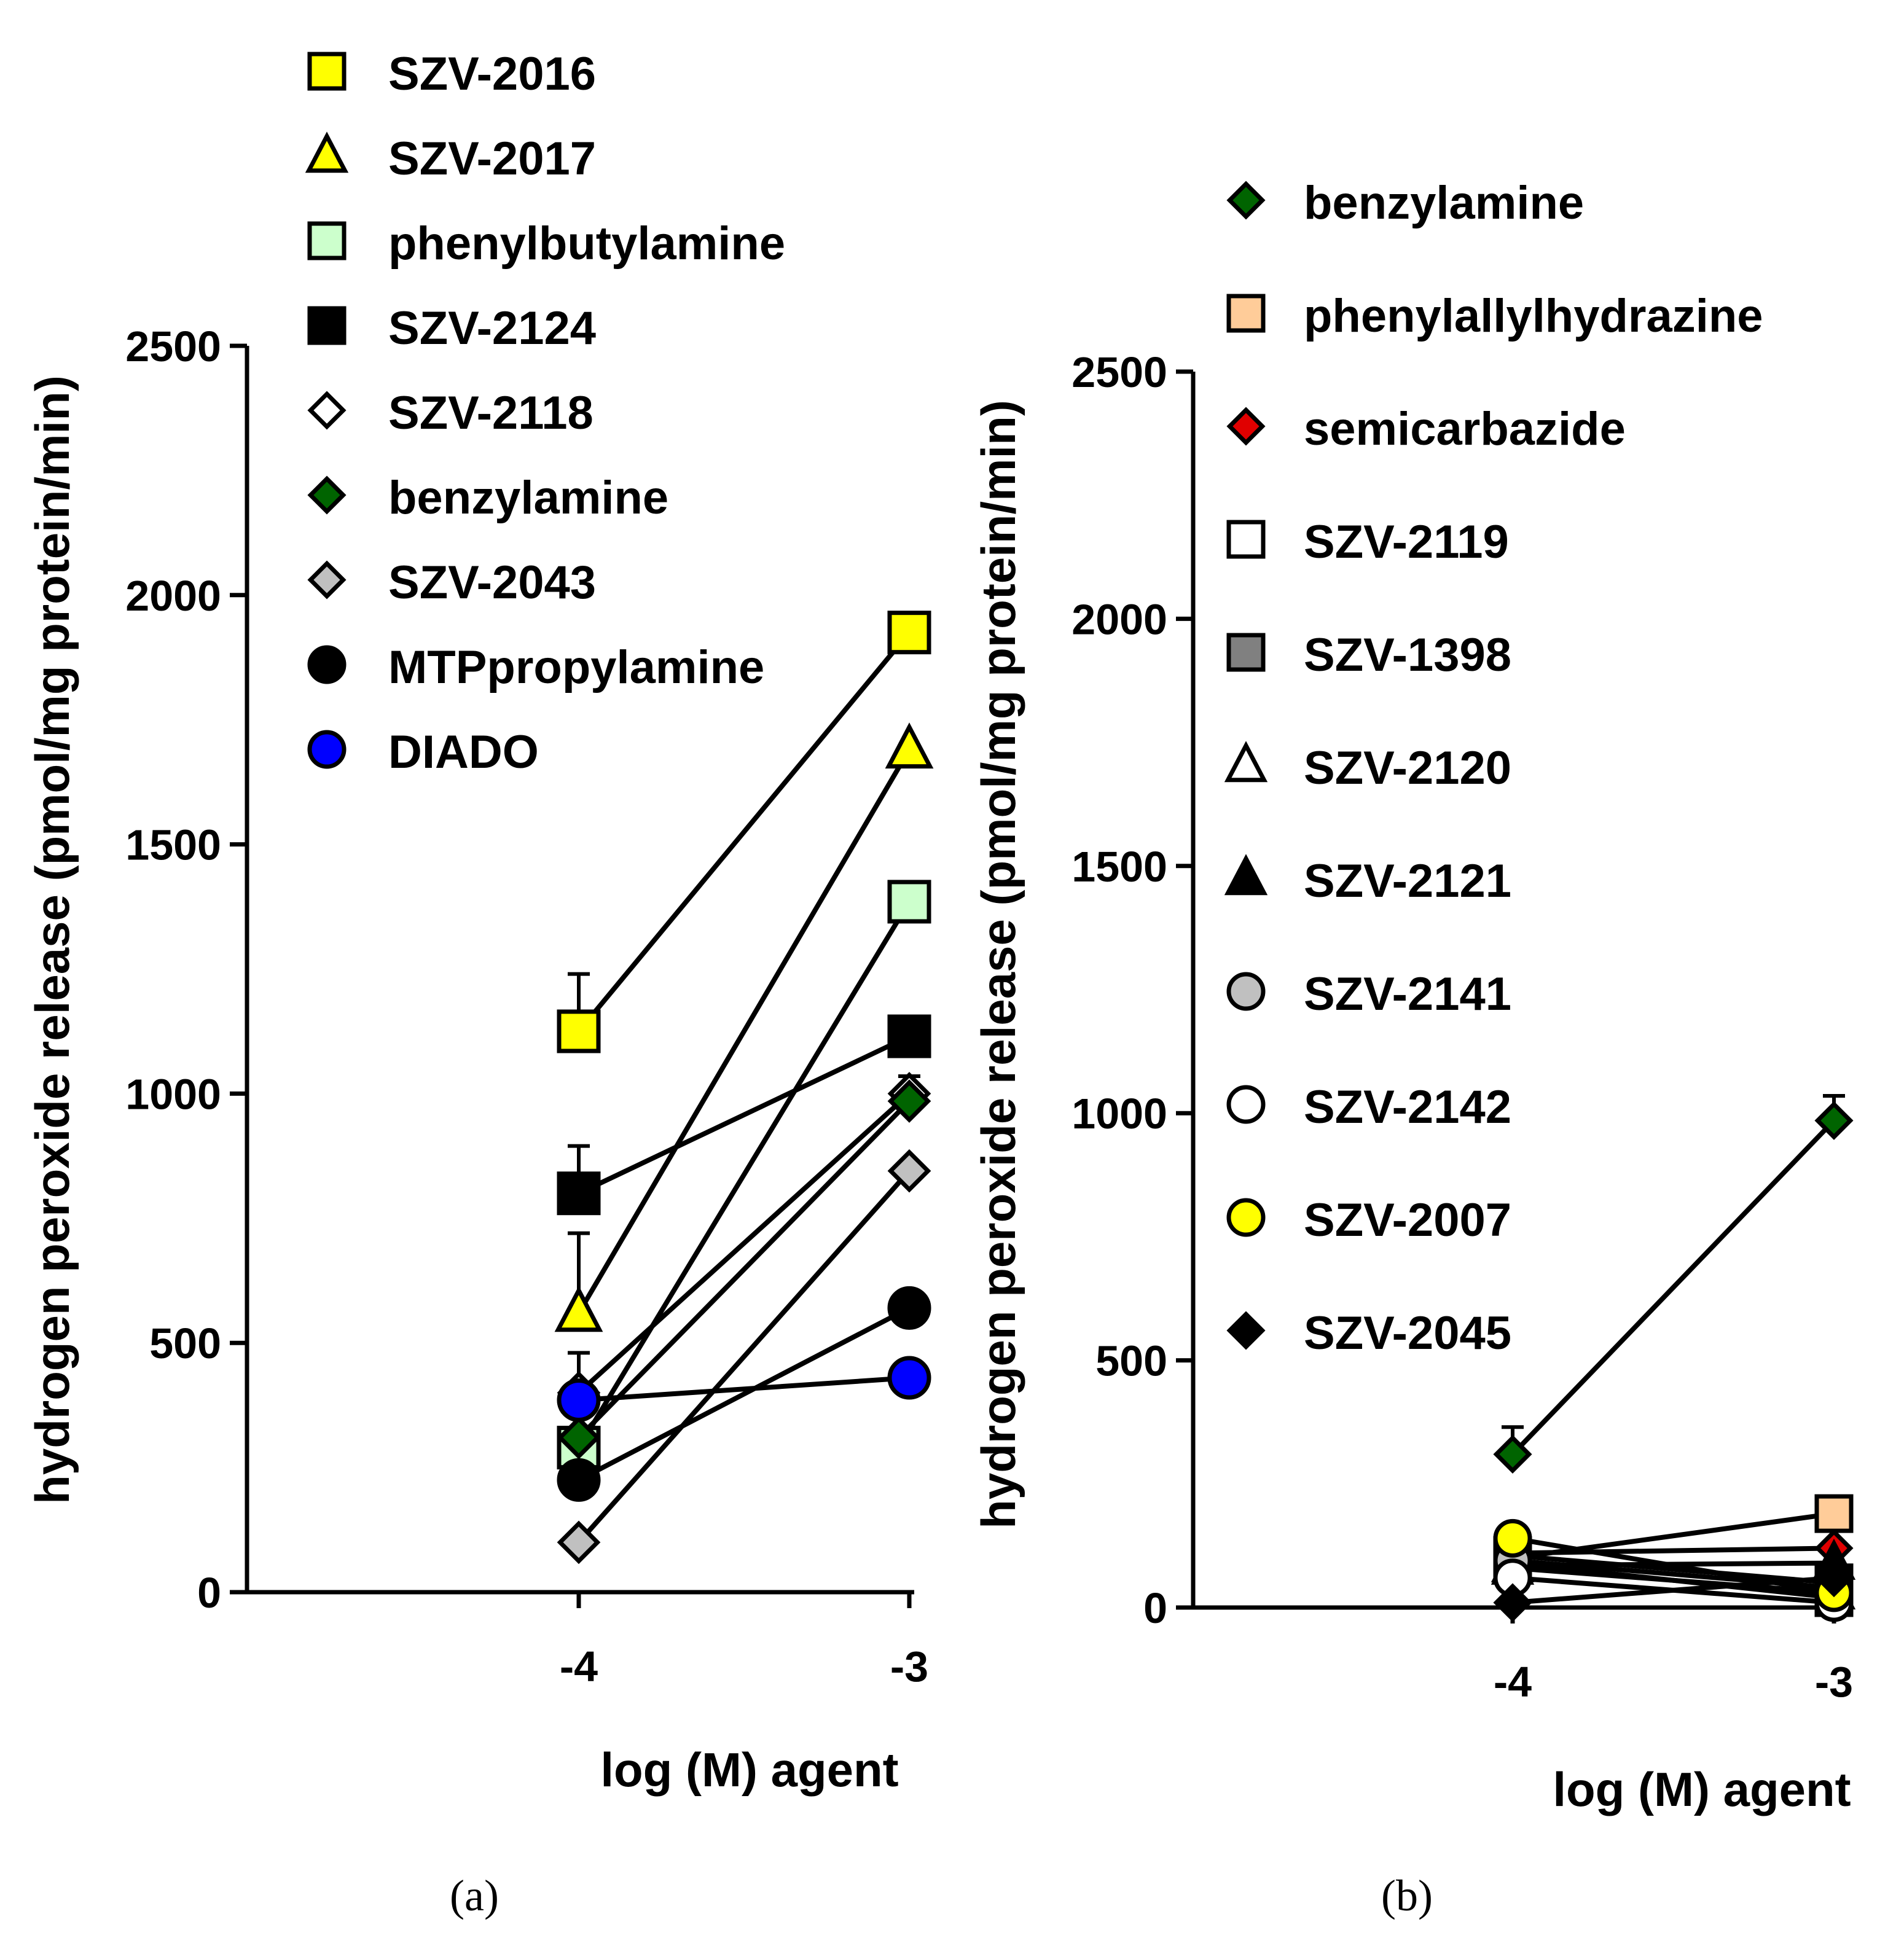 The image size is (1904, 1938). I want to click on legend-marker-szv-2017, so click(327, 152).